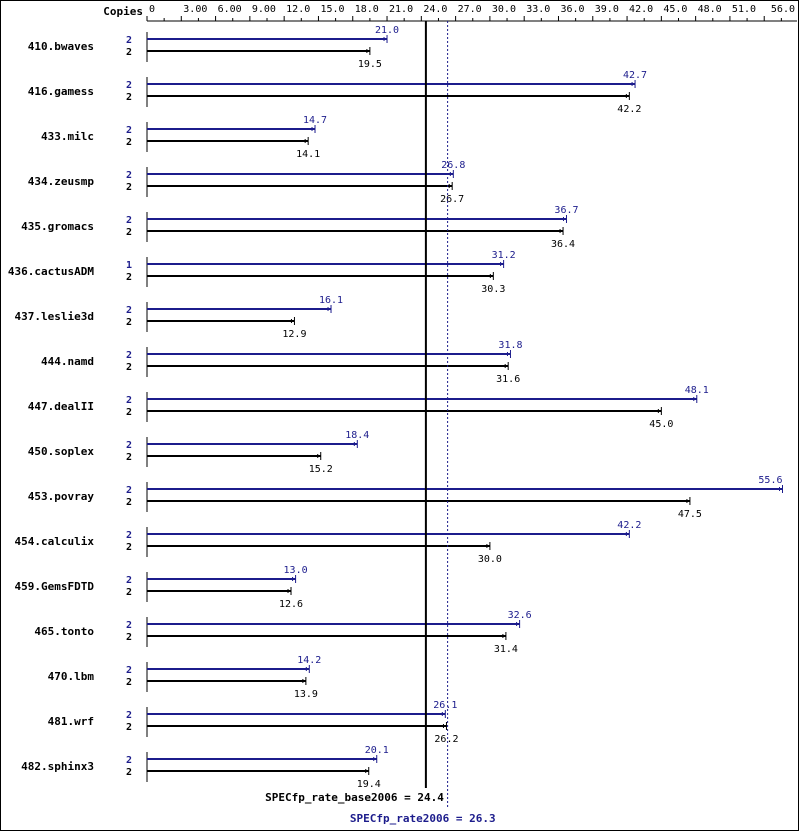 The width and height of the screenshot is (799, 831). I want to click on benchmark-row: 436.cactusADM 1 31.2 2 30.3, so click(262, 272).